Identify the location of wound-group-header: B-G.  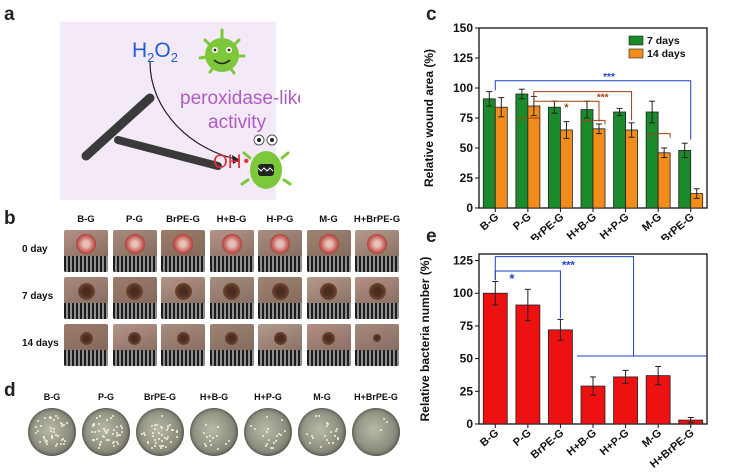
(86, 219).